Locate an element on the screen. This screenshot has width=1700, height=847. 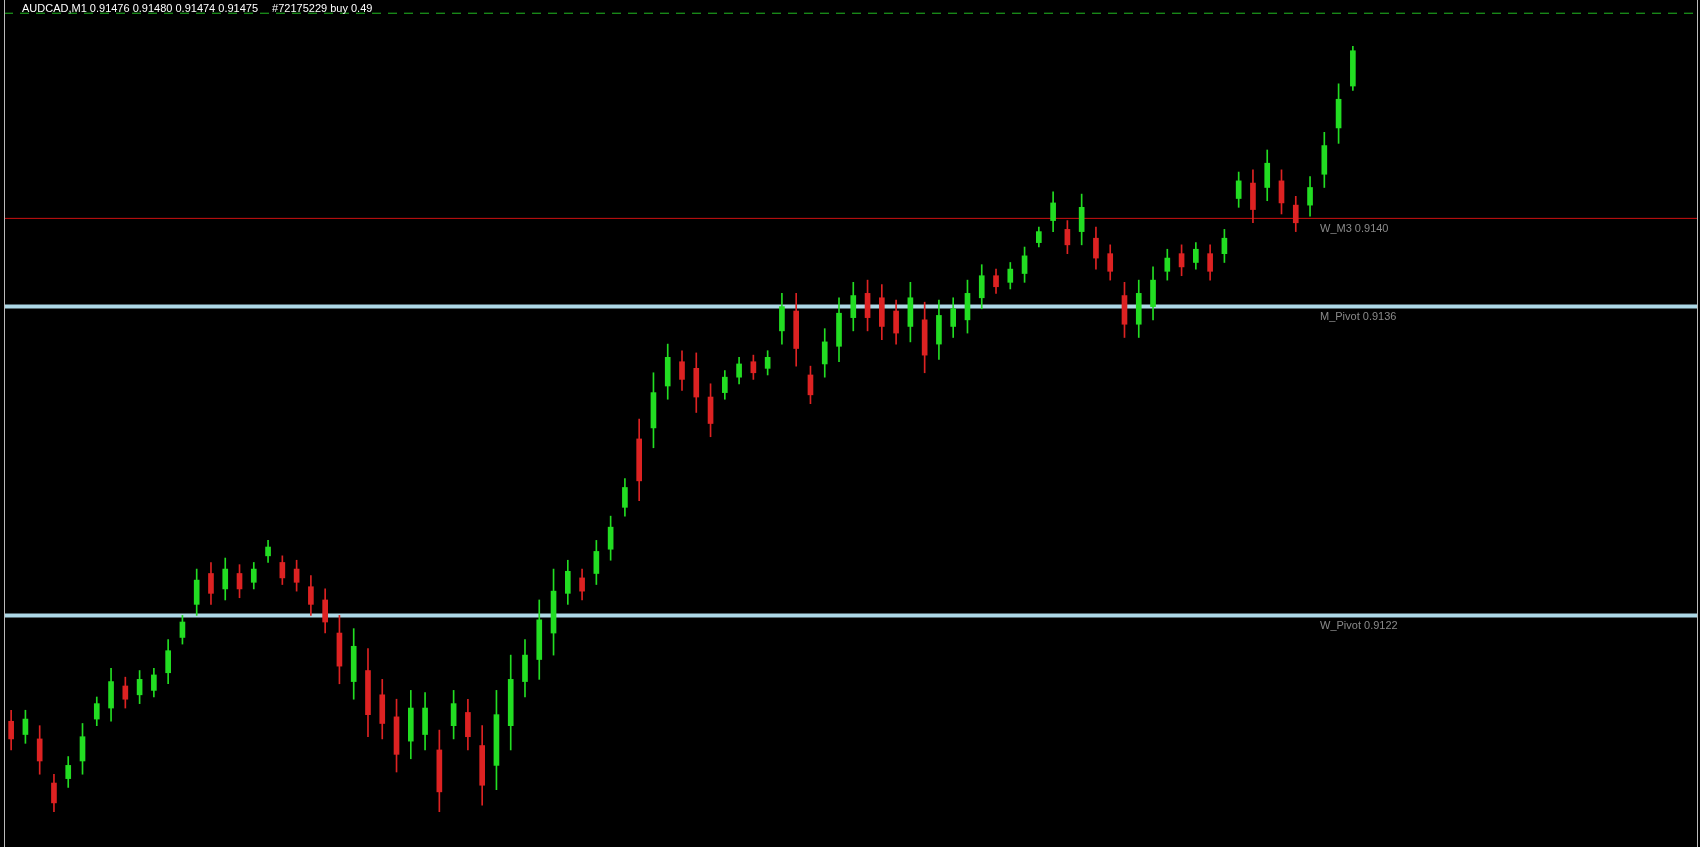
ref-line-label: M_Pivot 0.9136 is located at coordinates (1358, 316).